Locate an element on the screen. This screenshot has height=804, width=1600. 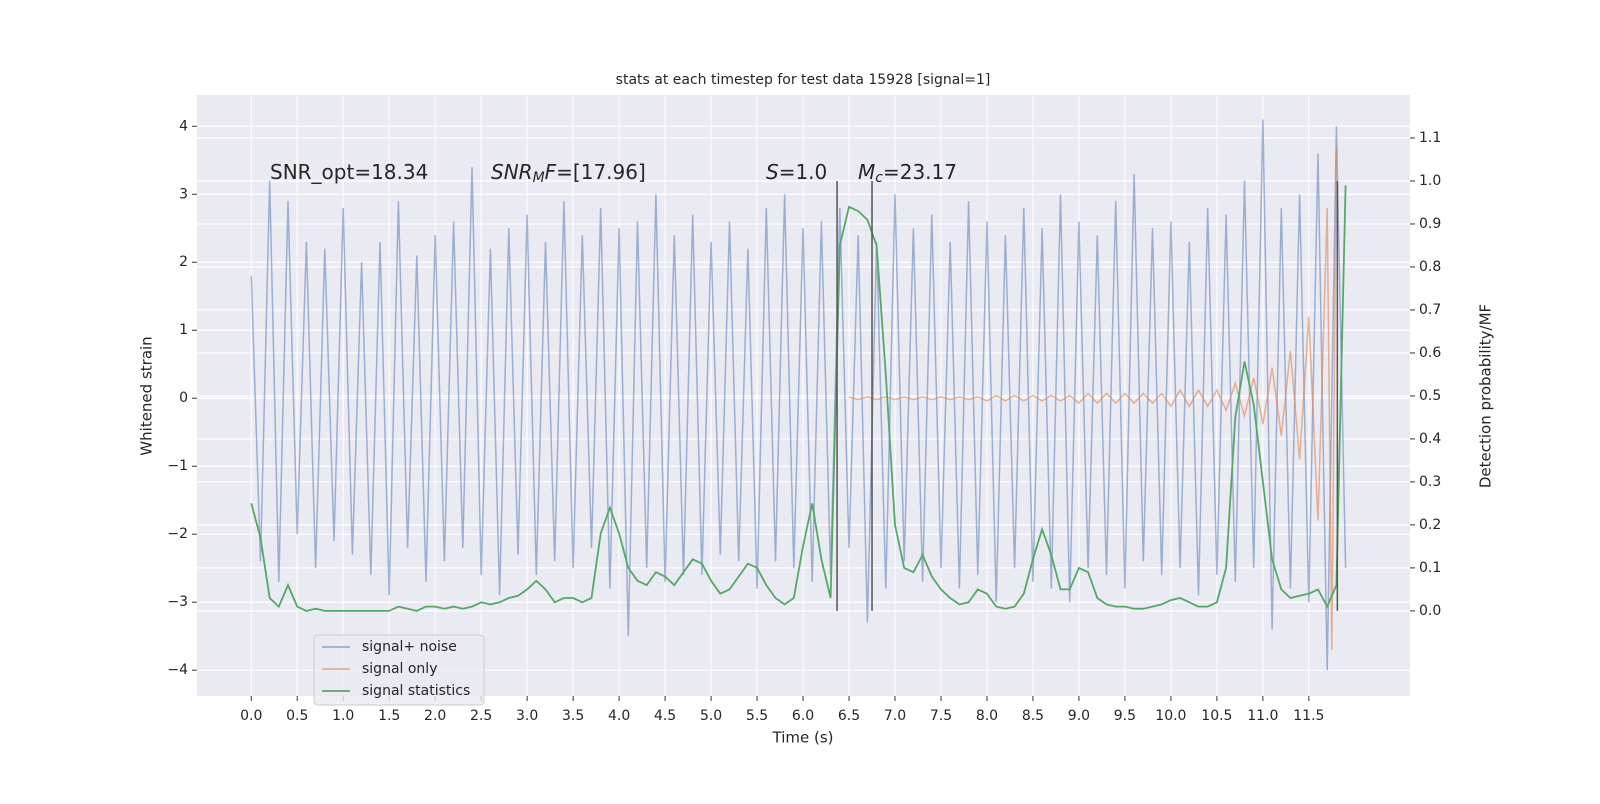
x-tick-label: 11.5 is located at coordinates (1308, 716).